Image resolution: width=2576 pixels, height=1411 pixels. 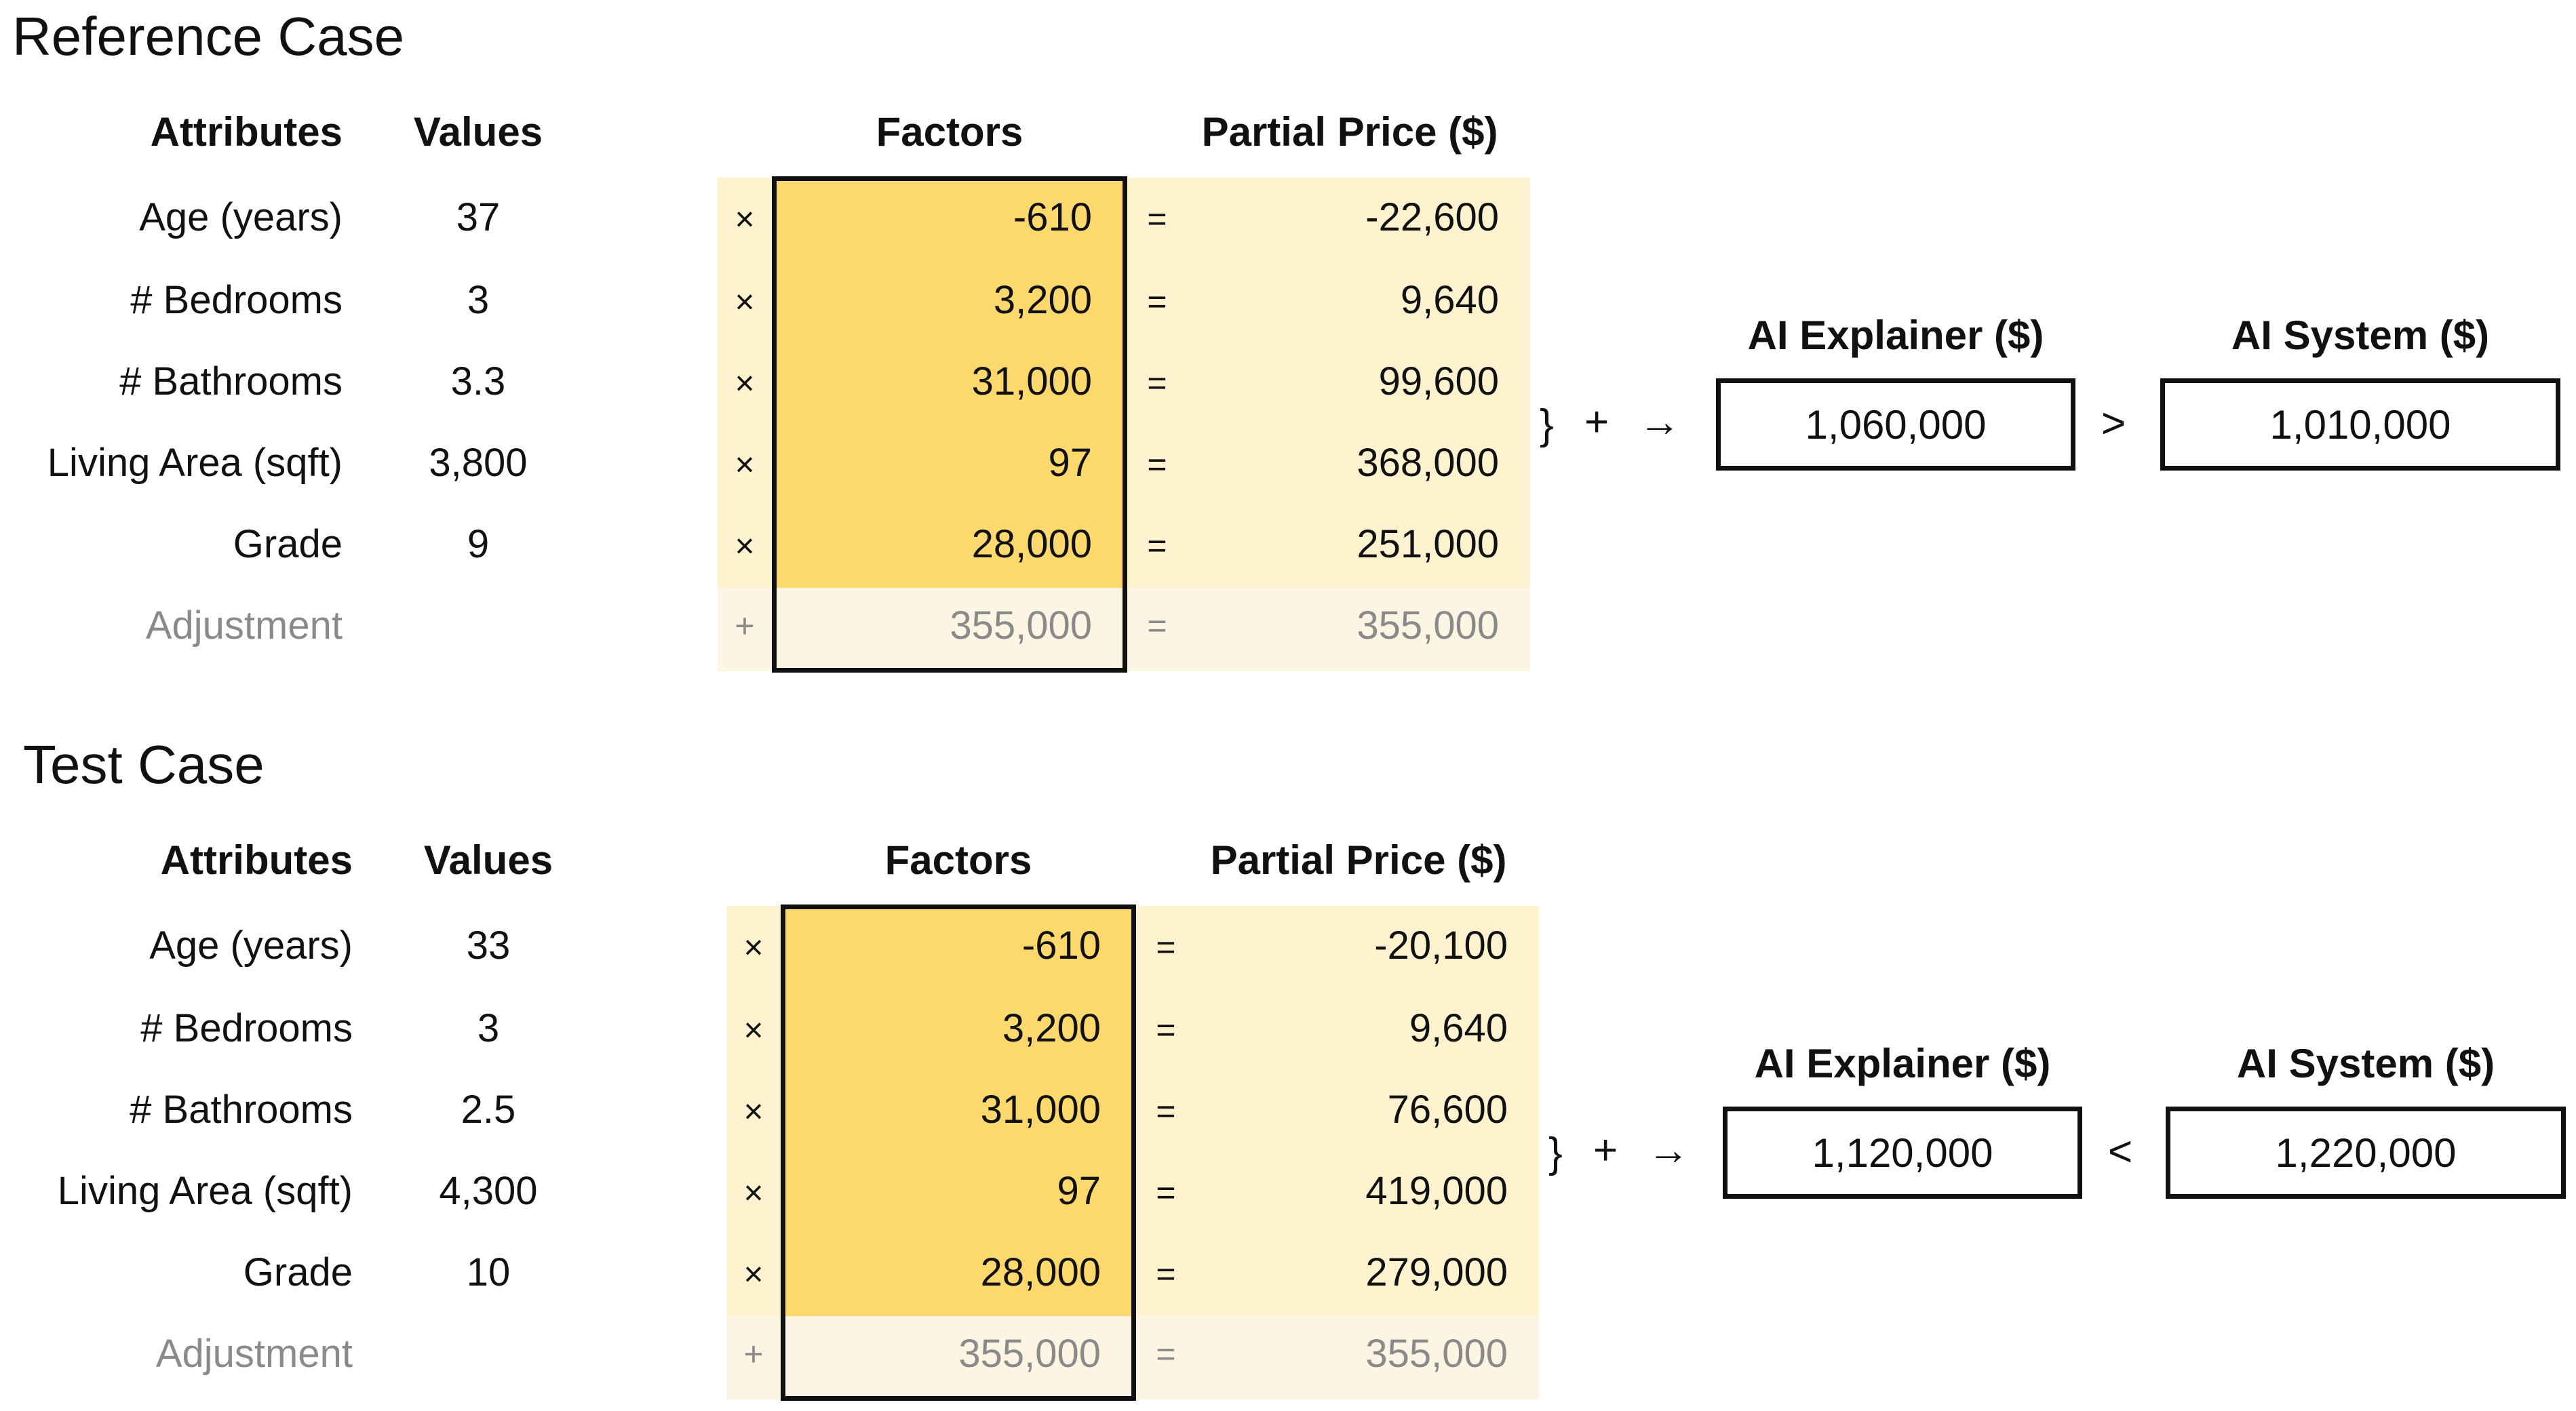 I want to click on attribute-value: 3.3, so click(x=478, y=381).